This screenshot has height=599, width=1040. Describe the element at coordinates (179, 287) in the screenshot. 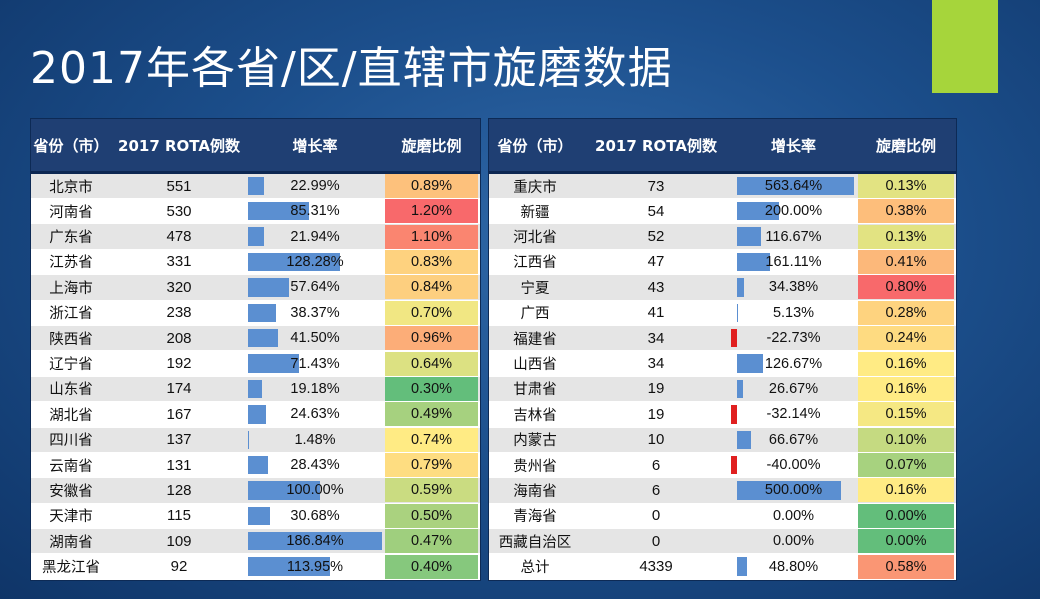

I see `cell-cases: 320` at that location.